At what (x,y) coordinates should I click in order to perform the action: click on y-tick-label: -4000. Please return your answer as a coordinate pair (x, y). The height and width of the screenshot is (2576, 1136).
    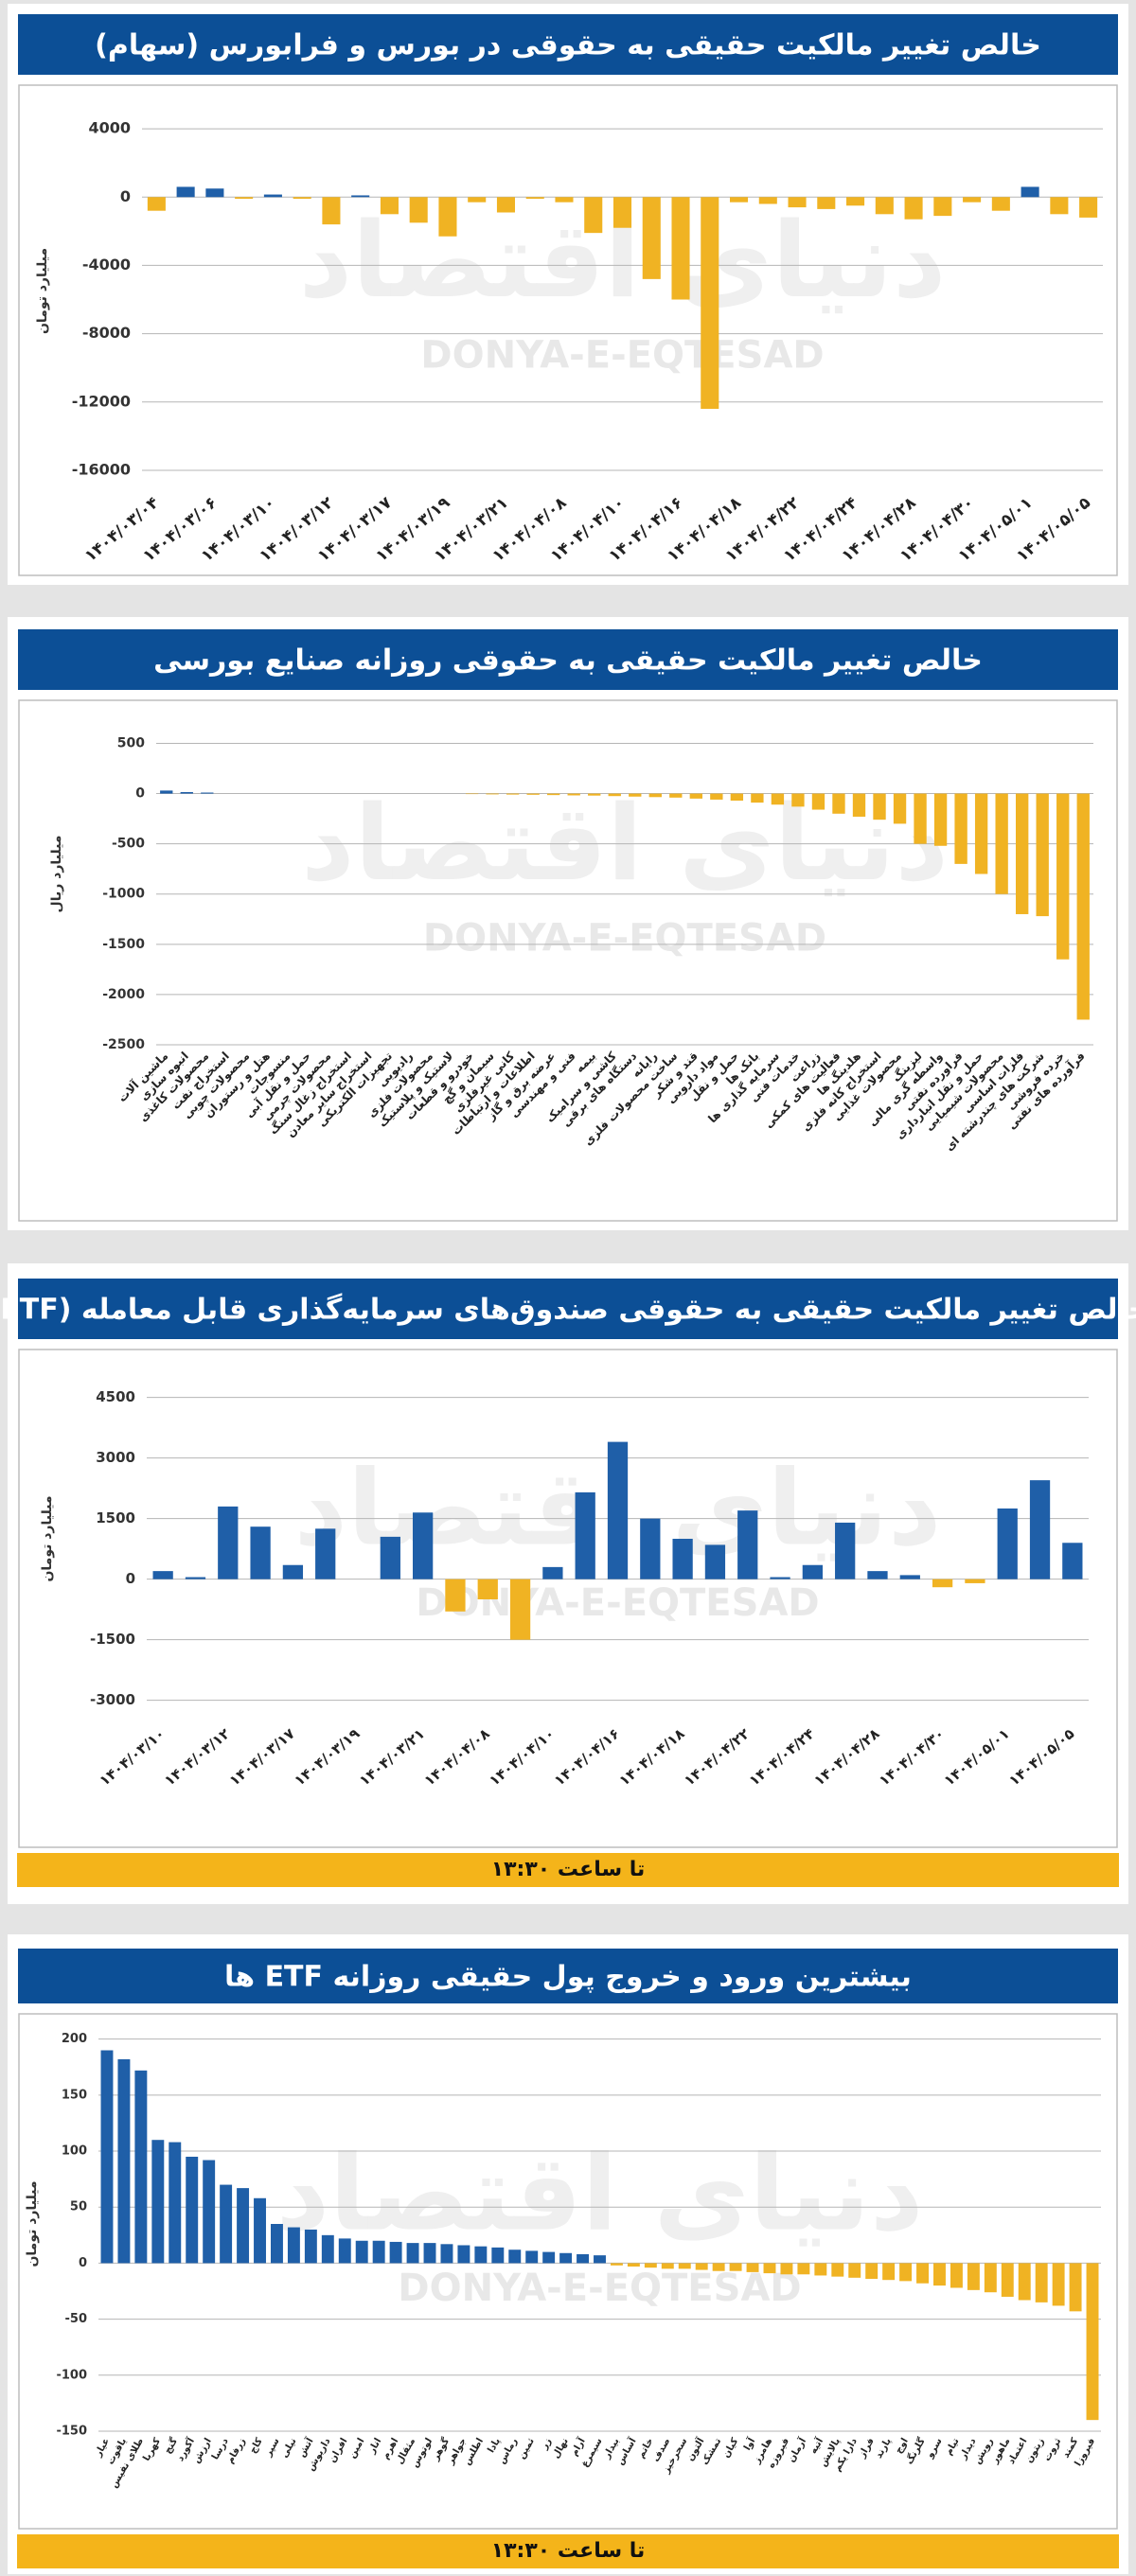
    Looking at the image, I should click on (106, 264).